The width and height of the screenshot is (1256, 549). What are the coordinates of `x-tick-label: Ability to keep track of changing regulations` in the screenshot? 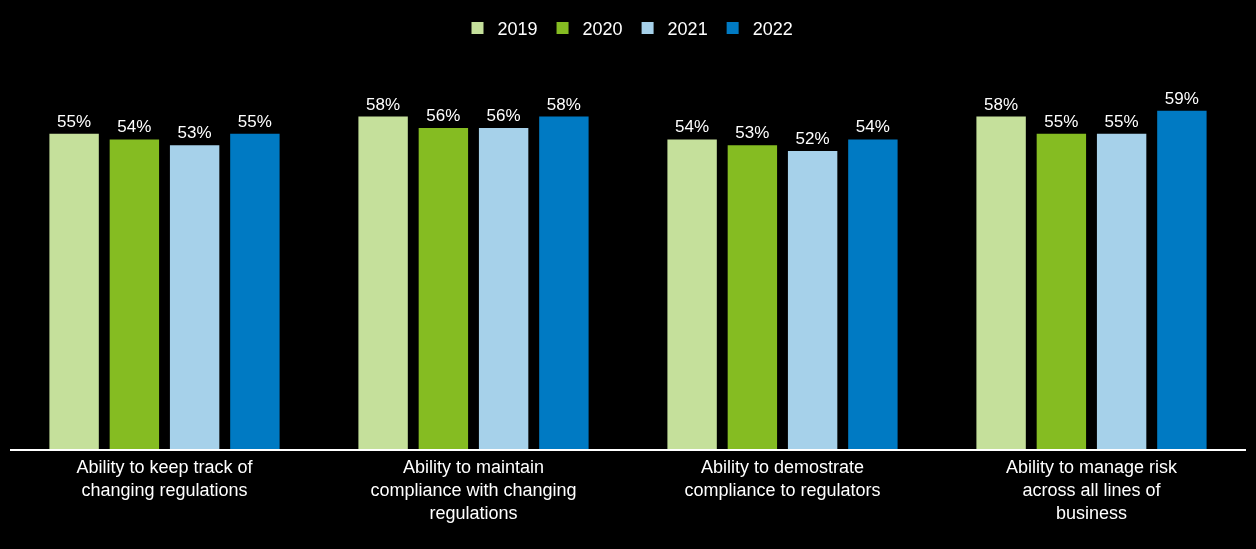 It's located at (165, 478).